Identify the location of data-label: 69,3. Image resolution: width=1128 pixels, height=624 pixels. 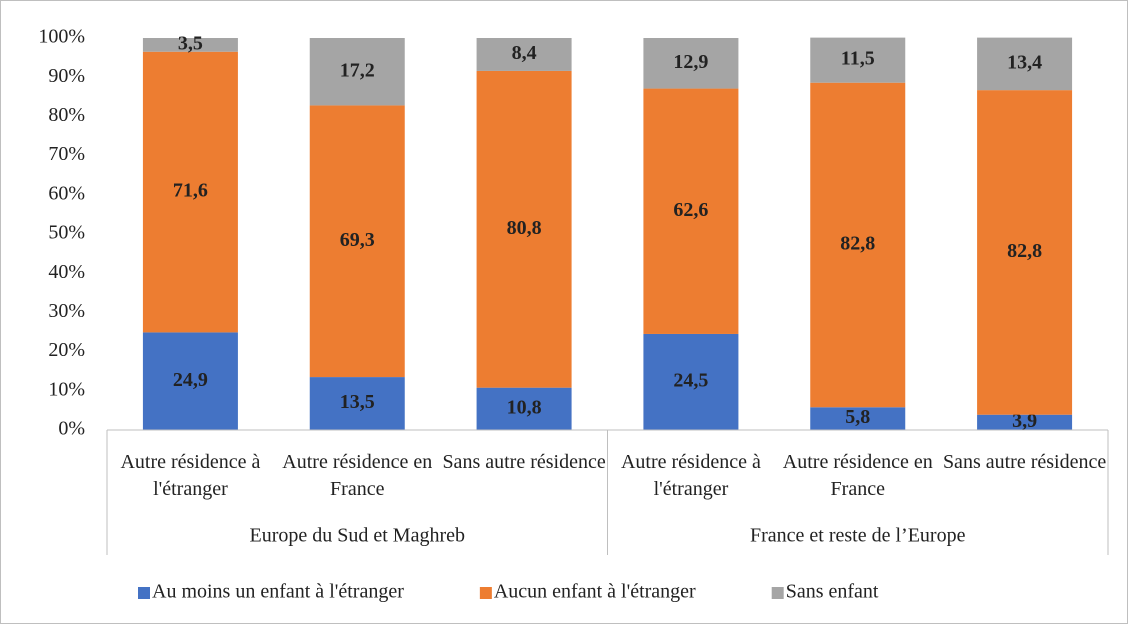
(357, 240).